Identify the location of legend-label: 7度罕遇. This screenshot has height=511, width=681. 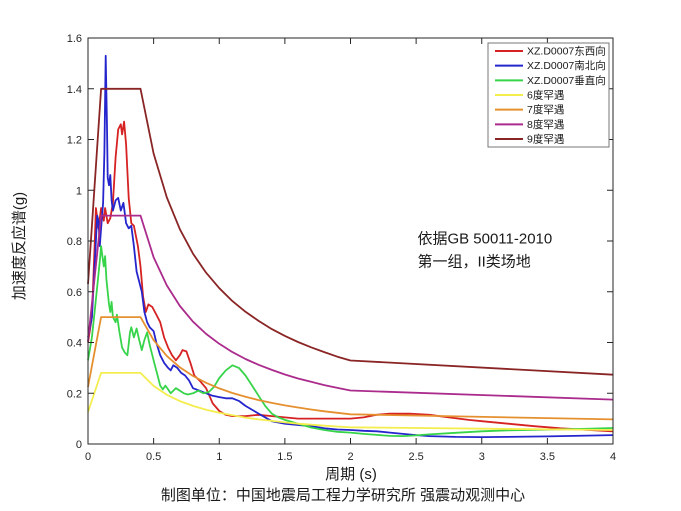
(546, 109).